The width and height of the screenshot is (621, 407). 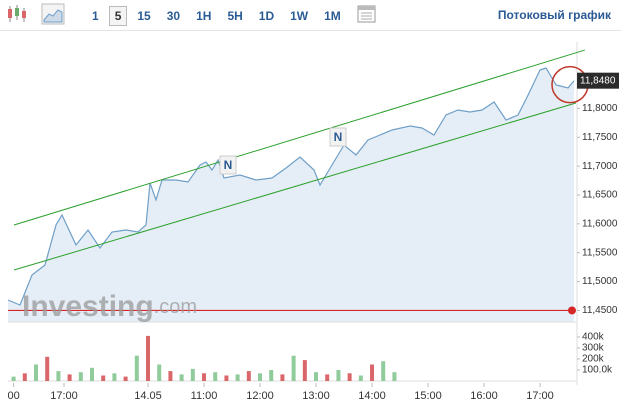 I want to click on x-tick-label: 14:00, so click(x=372, y=396).